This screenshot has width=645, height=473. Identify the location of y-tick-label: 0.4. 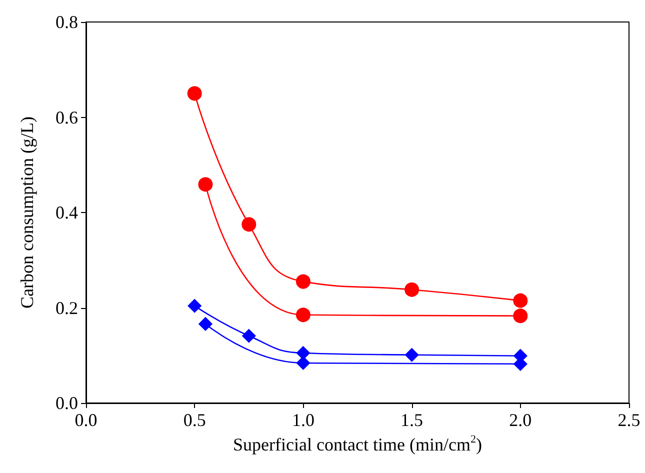
(67, 212).